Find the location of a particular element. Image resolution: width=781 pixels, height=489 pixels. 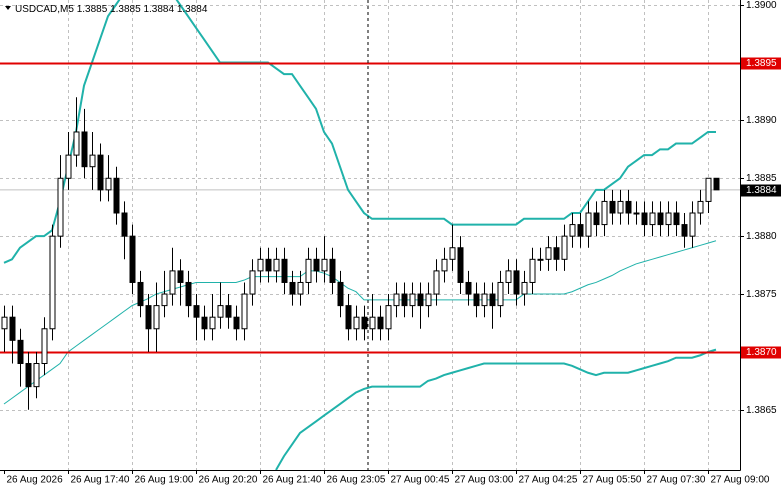

x-tick-label: 26 Aug 21:40 is located at coordinates (292, 480).